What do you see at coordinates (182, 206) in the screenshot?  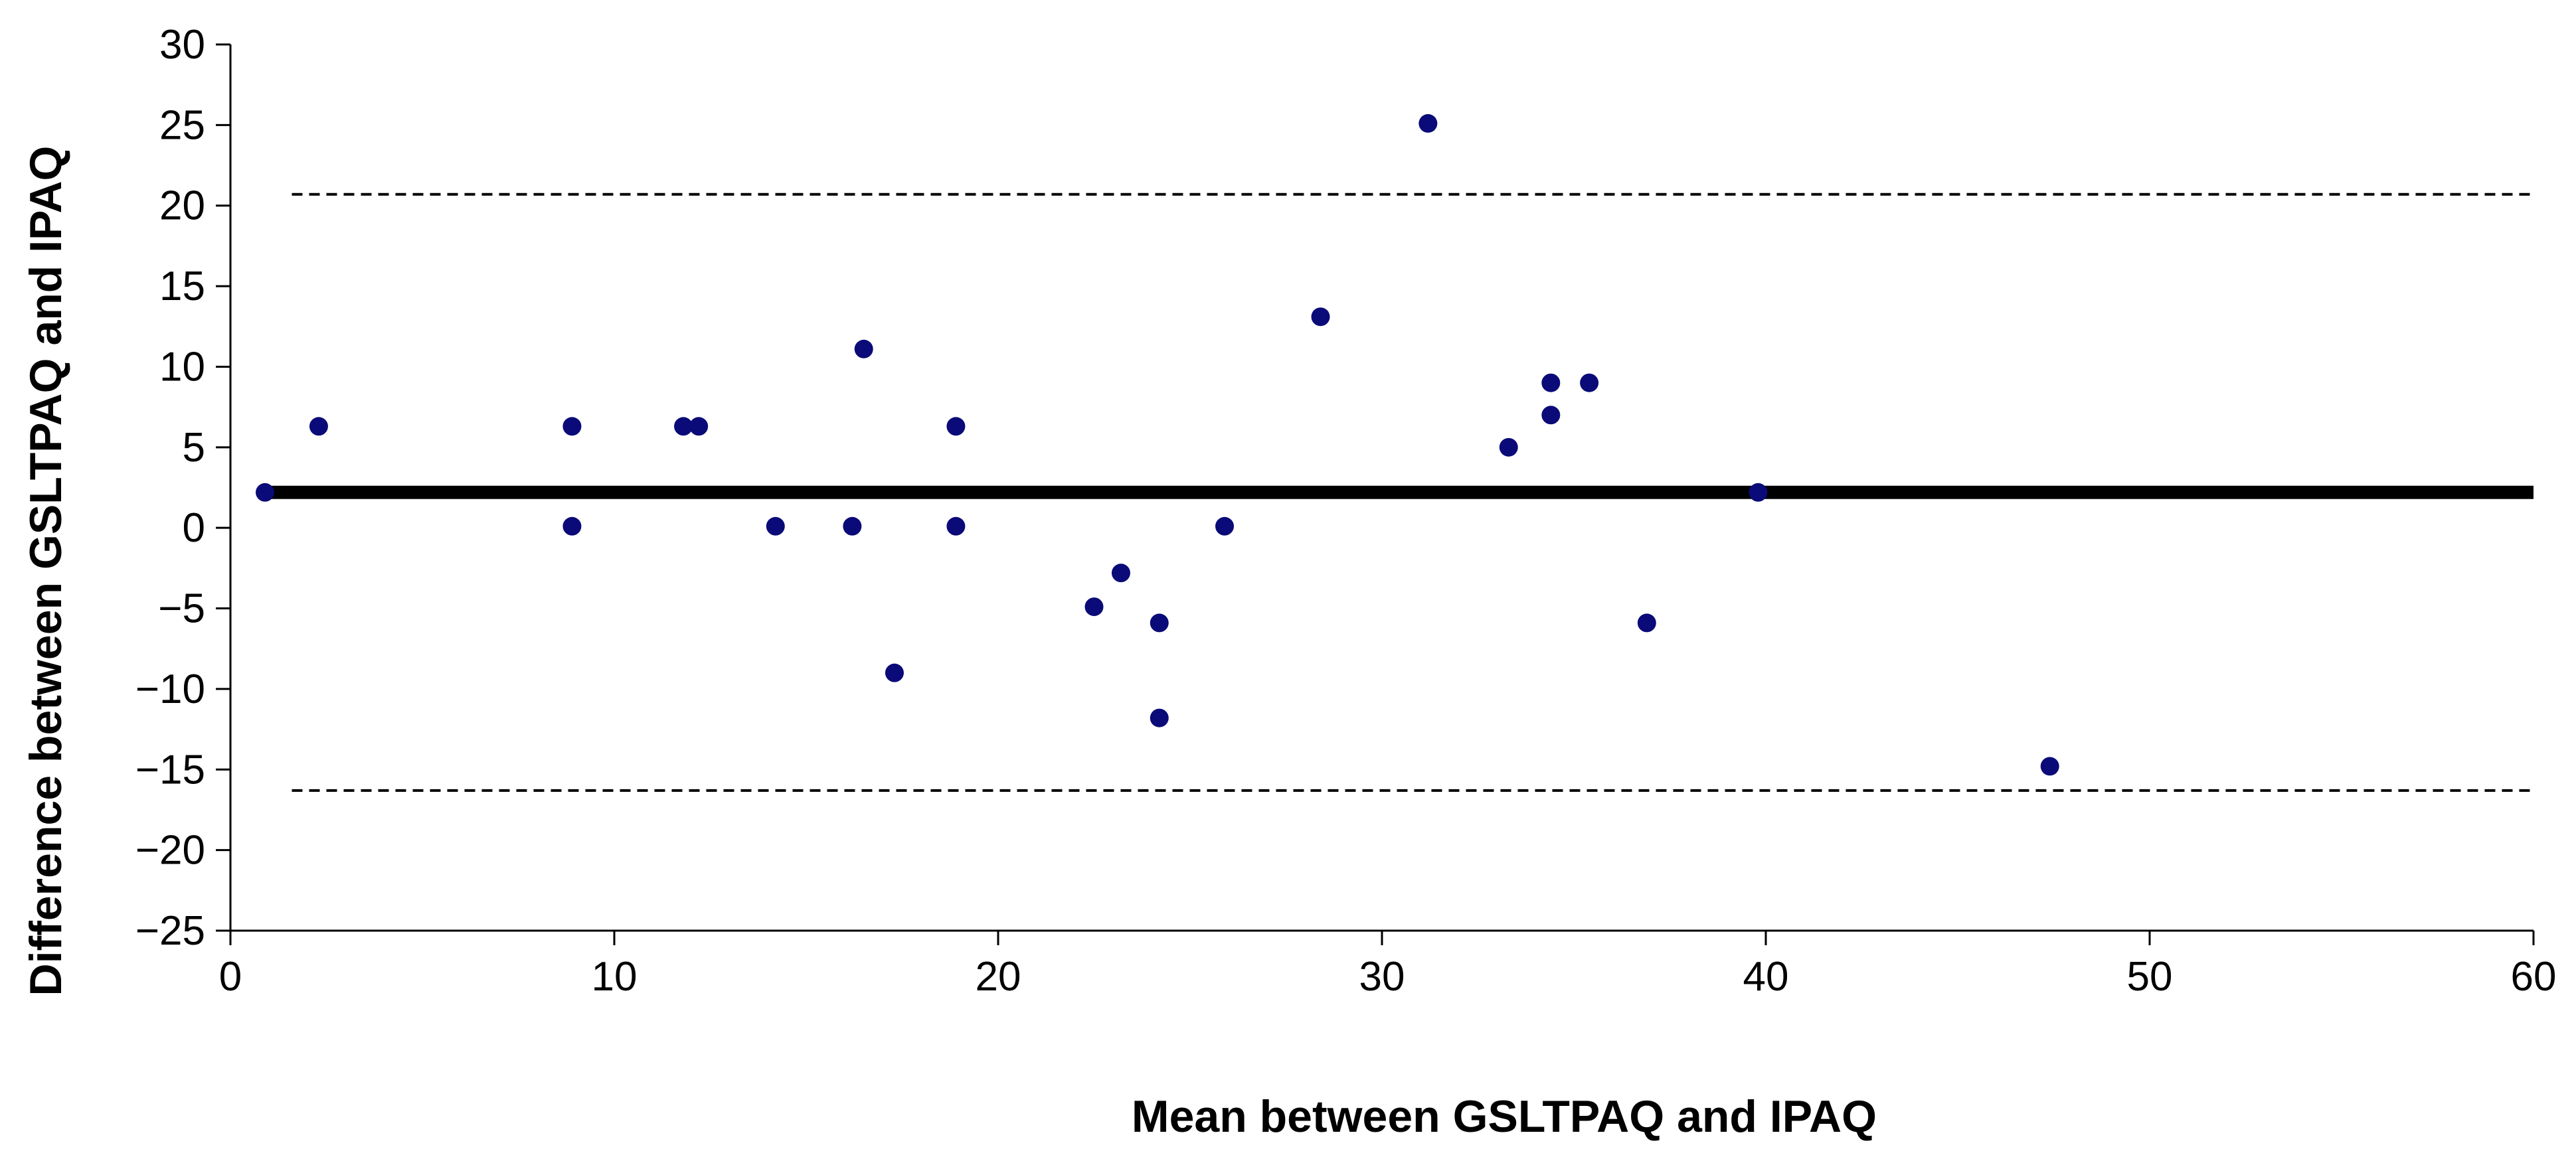 I see `y-tick-label: 20` at bounding box center [182, 206].